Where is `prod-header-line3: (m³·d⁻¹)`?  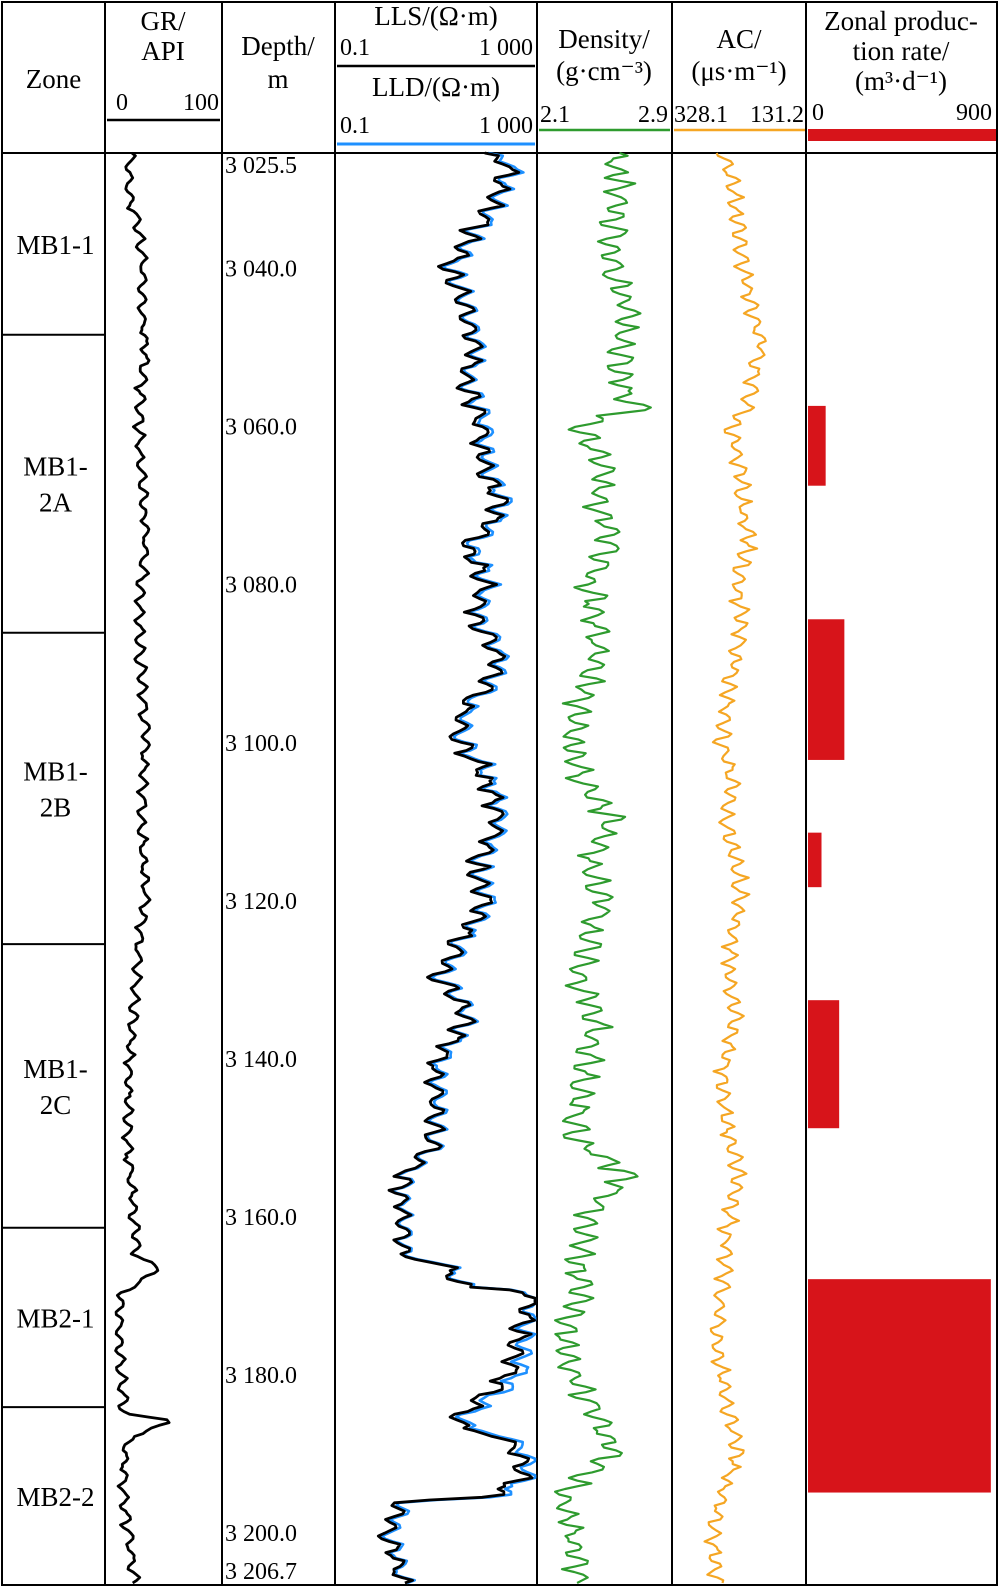 prod-header-line3: (m³·d⁻¹) is located at coordinates (901, 81).